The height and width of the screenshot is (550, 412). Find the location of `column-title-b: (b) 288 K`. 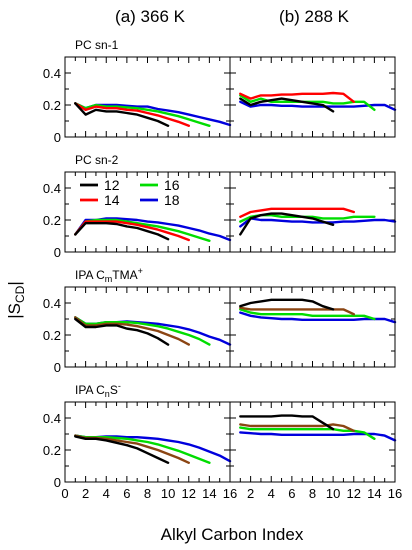

column-title-b: (b) 288 K is located at coordinates (314, 16).